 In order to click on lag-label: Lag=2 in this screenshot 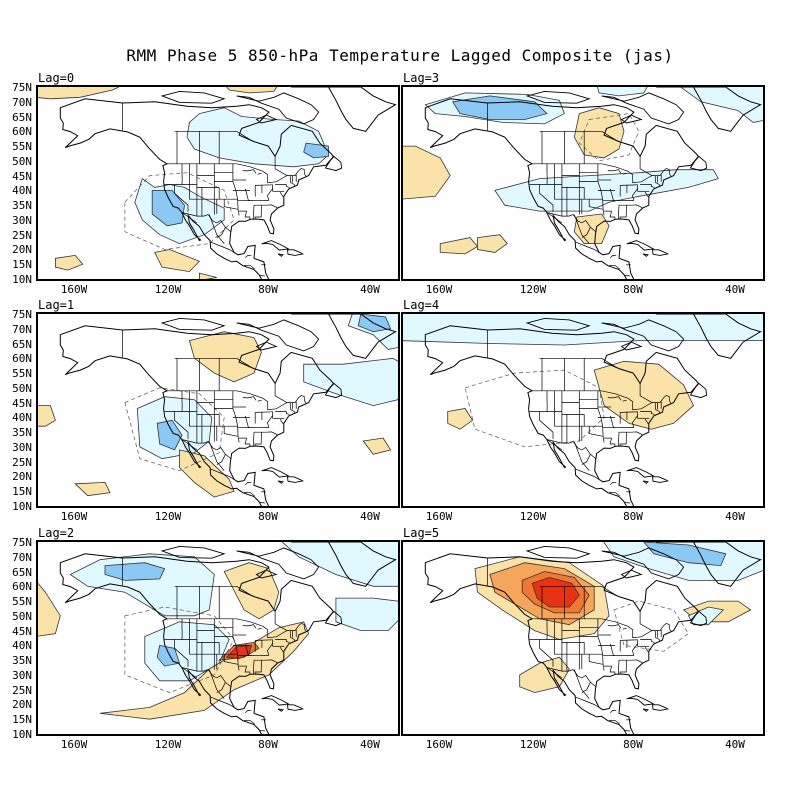, I will do `click(56, 533)`.